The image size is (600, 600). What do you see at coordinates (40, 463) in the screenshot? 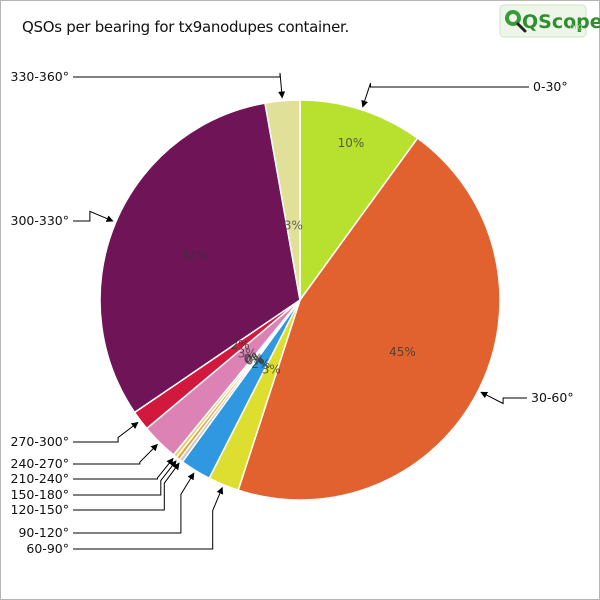
I see `slice-label-240-270: 240-270°` at bounding box center [40, 463].